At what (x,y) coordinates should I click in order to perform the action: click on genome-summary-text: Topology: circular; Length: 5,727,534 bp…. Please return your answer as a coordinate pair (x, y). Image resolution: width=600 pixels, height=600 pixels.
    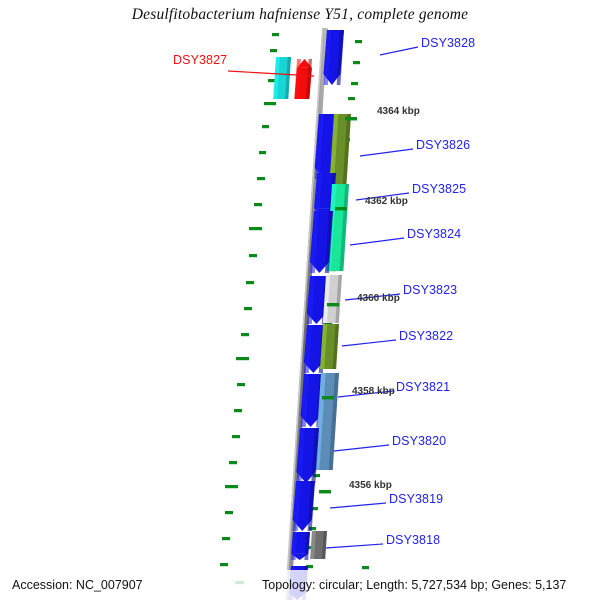
    Looking at the image, I should click on (414, 585).